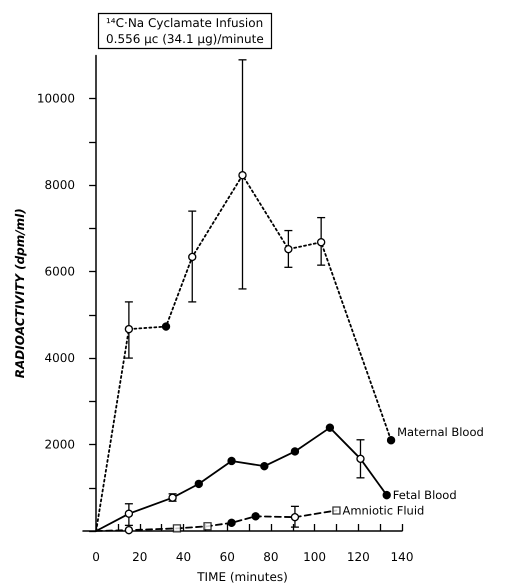 The image size is (509, 588). What do you see at coordinates (59, 358) in the screenshot?
I see `y-tick-label: 4000` at bounding box center [59, 358].